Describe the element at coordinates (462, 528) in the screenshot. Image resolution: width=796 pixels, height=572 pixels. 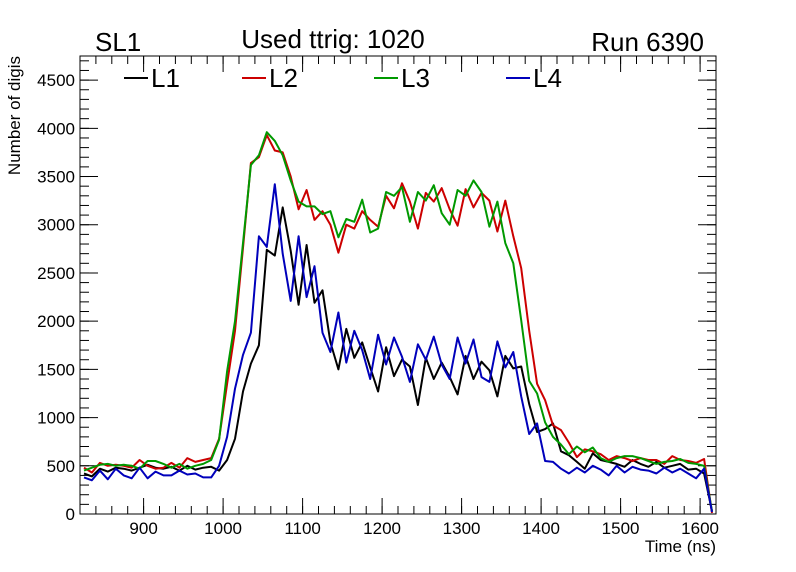
I see `x-tick-label: 1300` at that location.